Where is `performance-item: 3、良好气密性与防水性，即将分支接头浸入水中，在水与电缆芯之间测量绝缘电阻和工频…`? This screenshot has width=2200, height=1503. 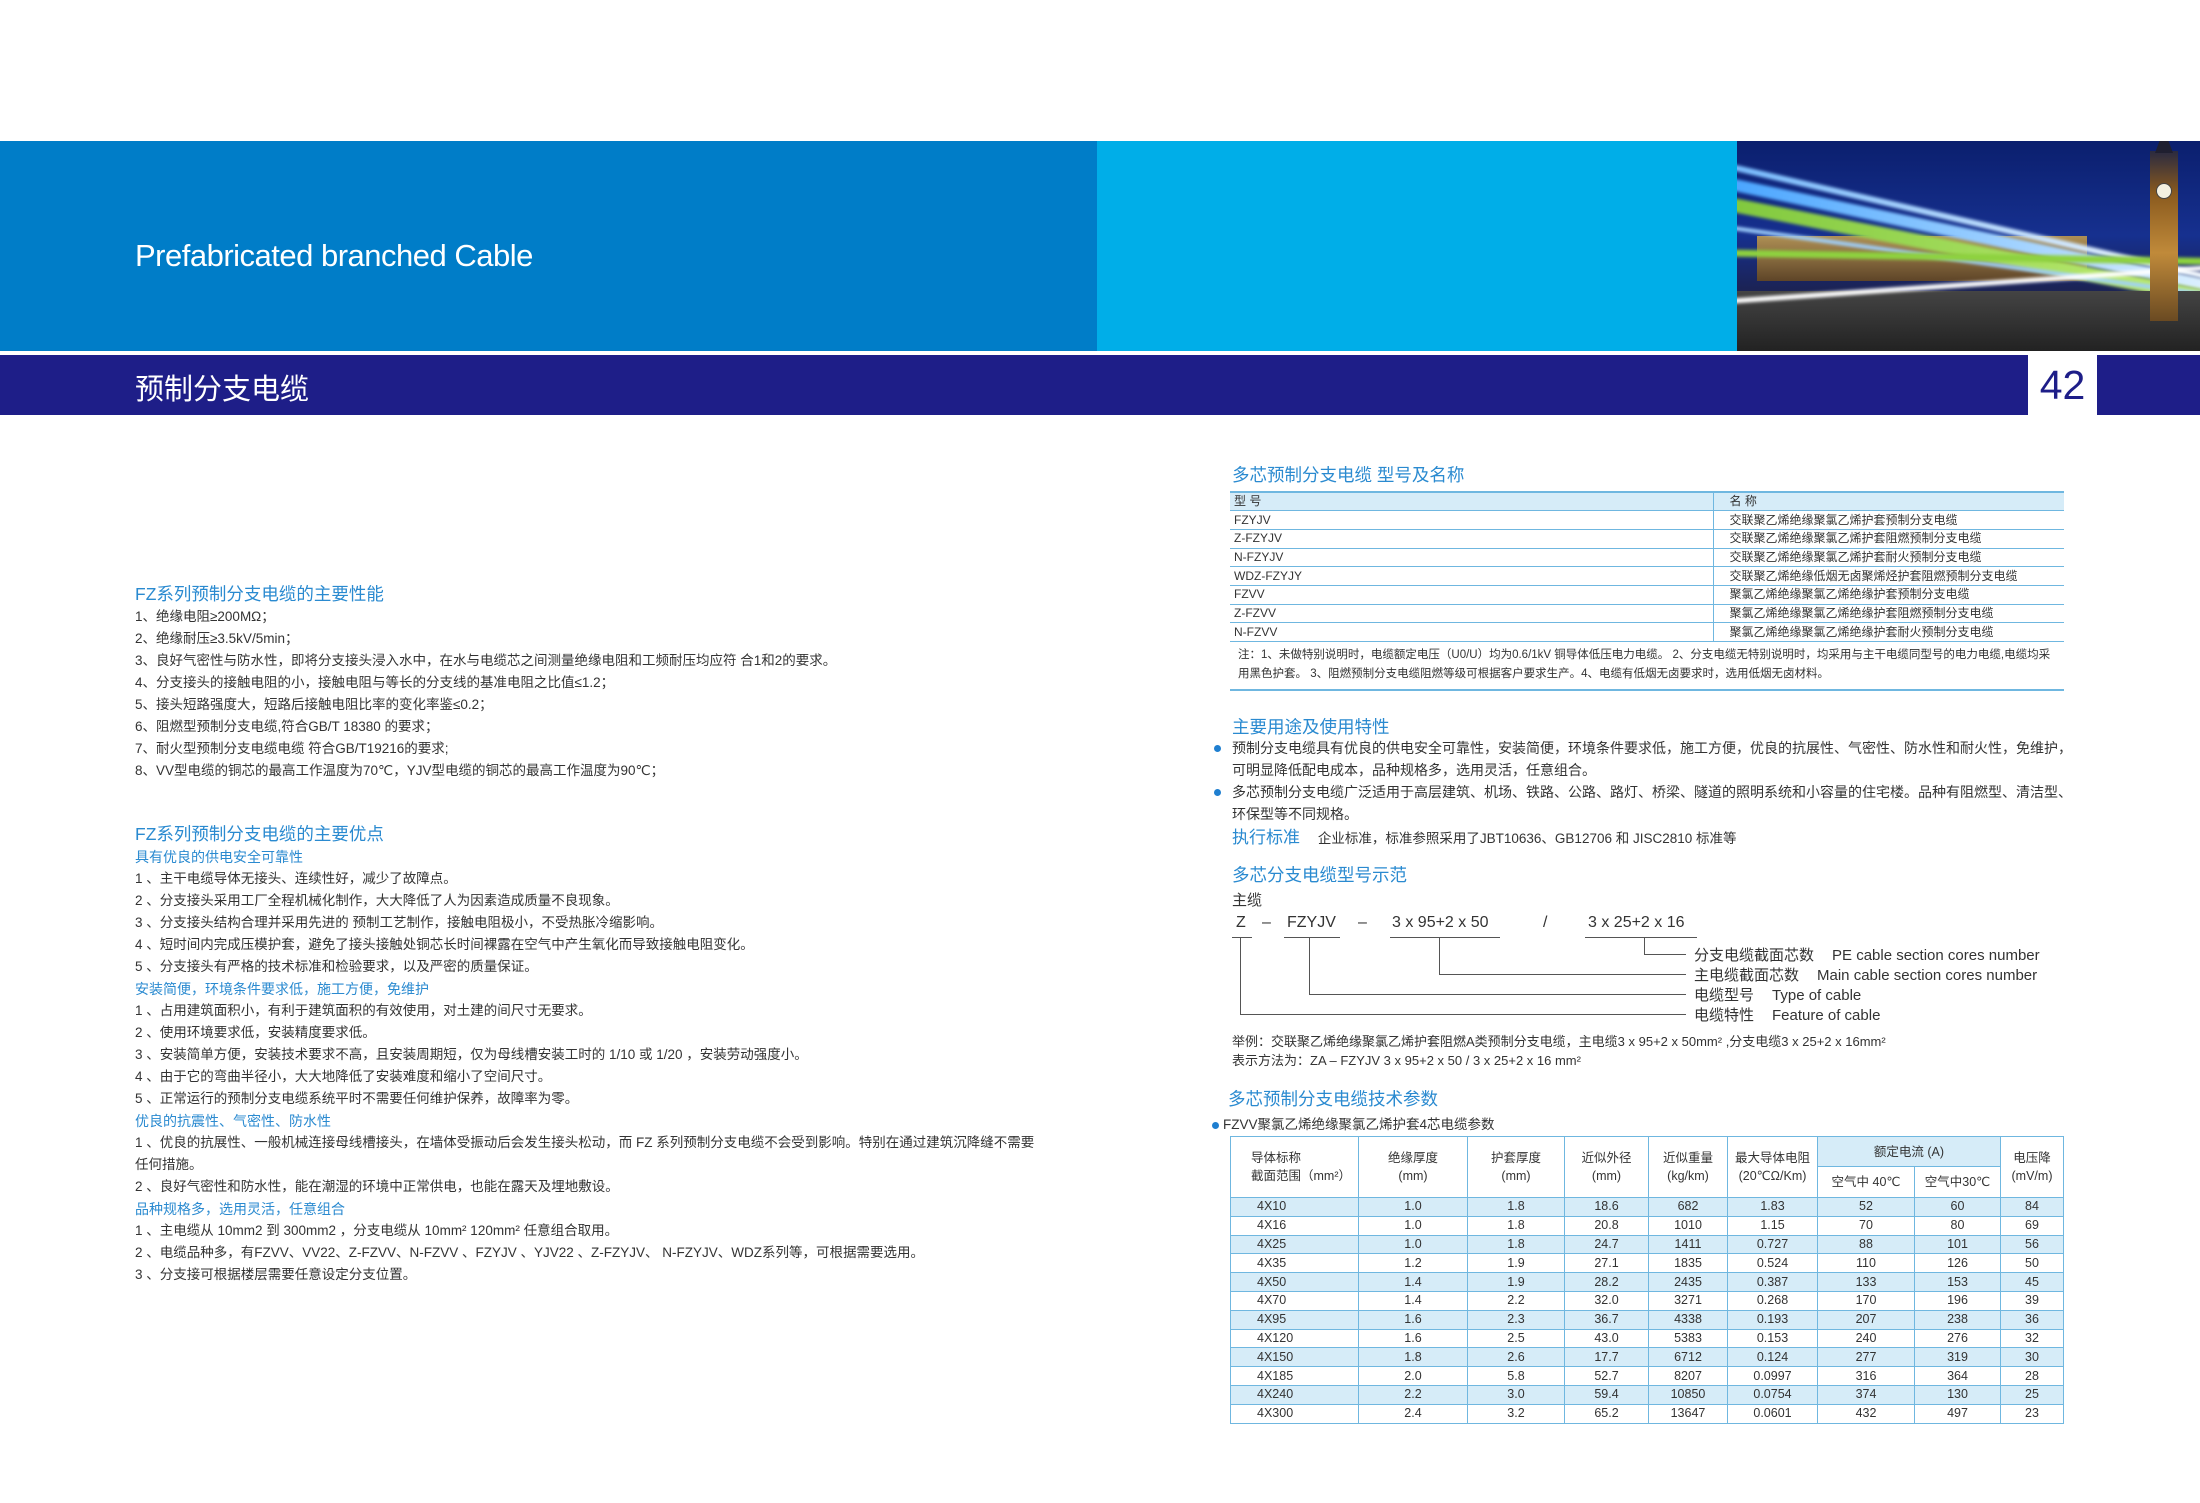
performance-item: 3、良好气密性与防水性，即将分支接头浸入水中，在水与电缆芯之间测量绝缘电阻和工频… is located at coordinates (486, 660).